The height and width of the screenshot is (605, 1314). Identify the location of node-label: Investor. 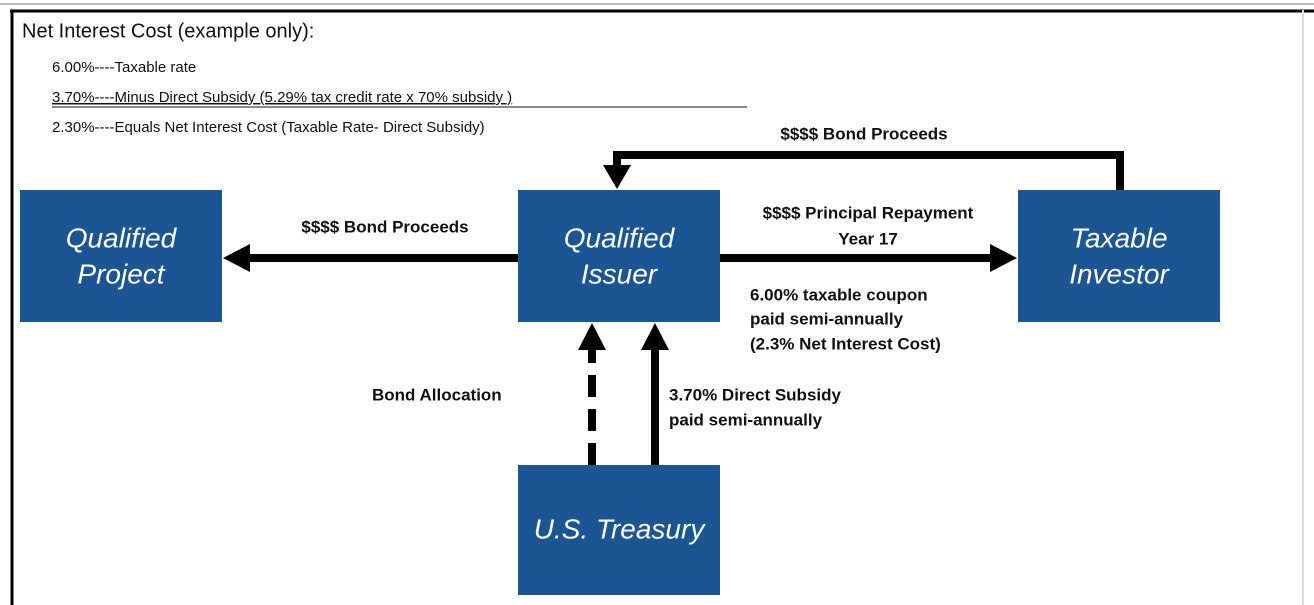
(1119, 273).